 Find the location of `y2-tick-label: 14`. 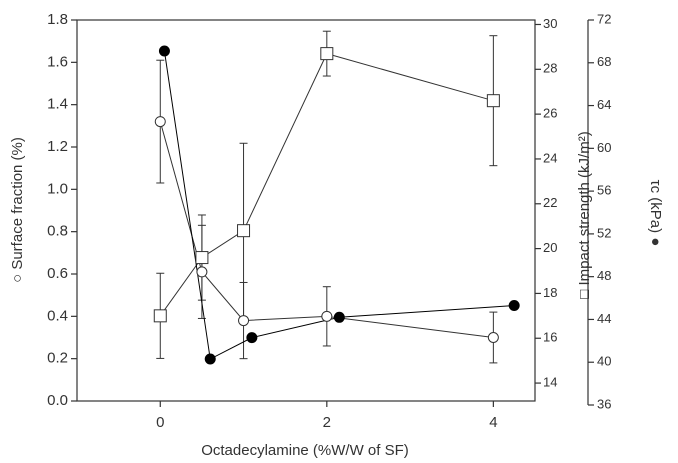

y2-tick-label: 14 is located at coordinates (550, 382).